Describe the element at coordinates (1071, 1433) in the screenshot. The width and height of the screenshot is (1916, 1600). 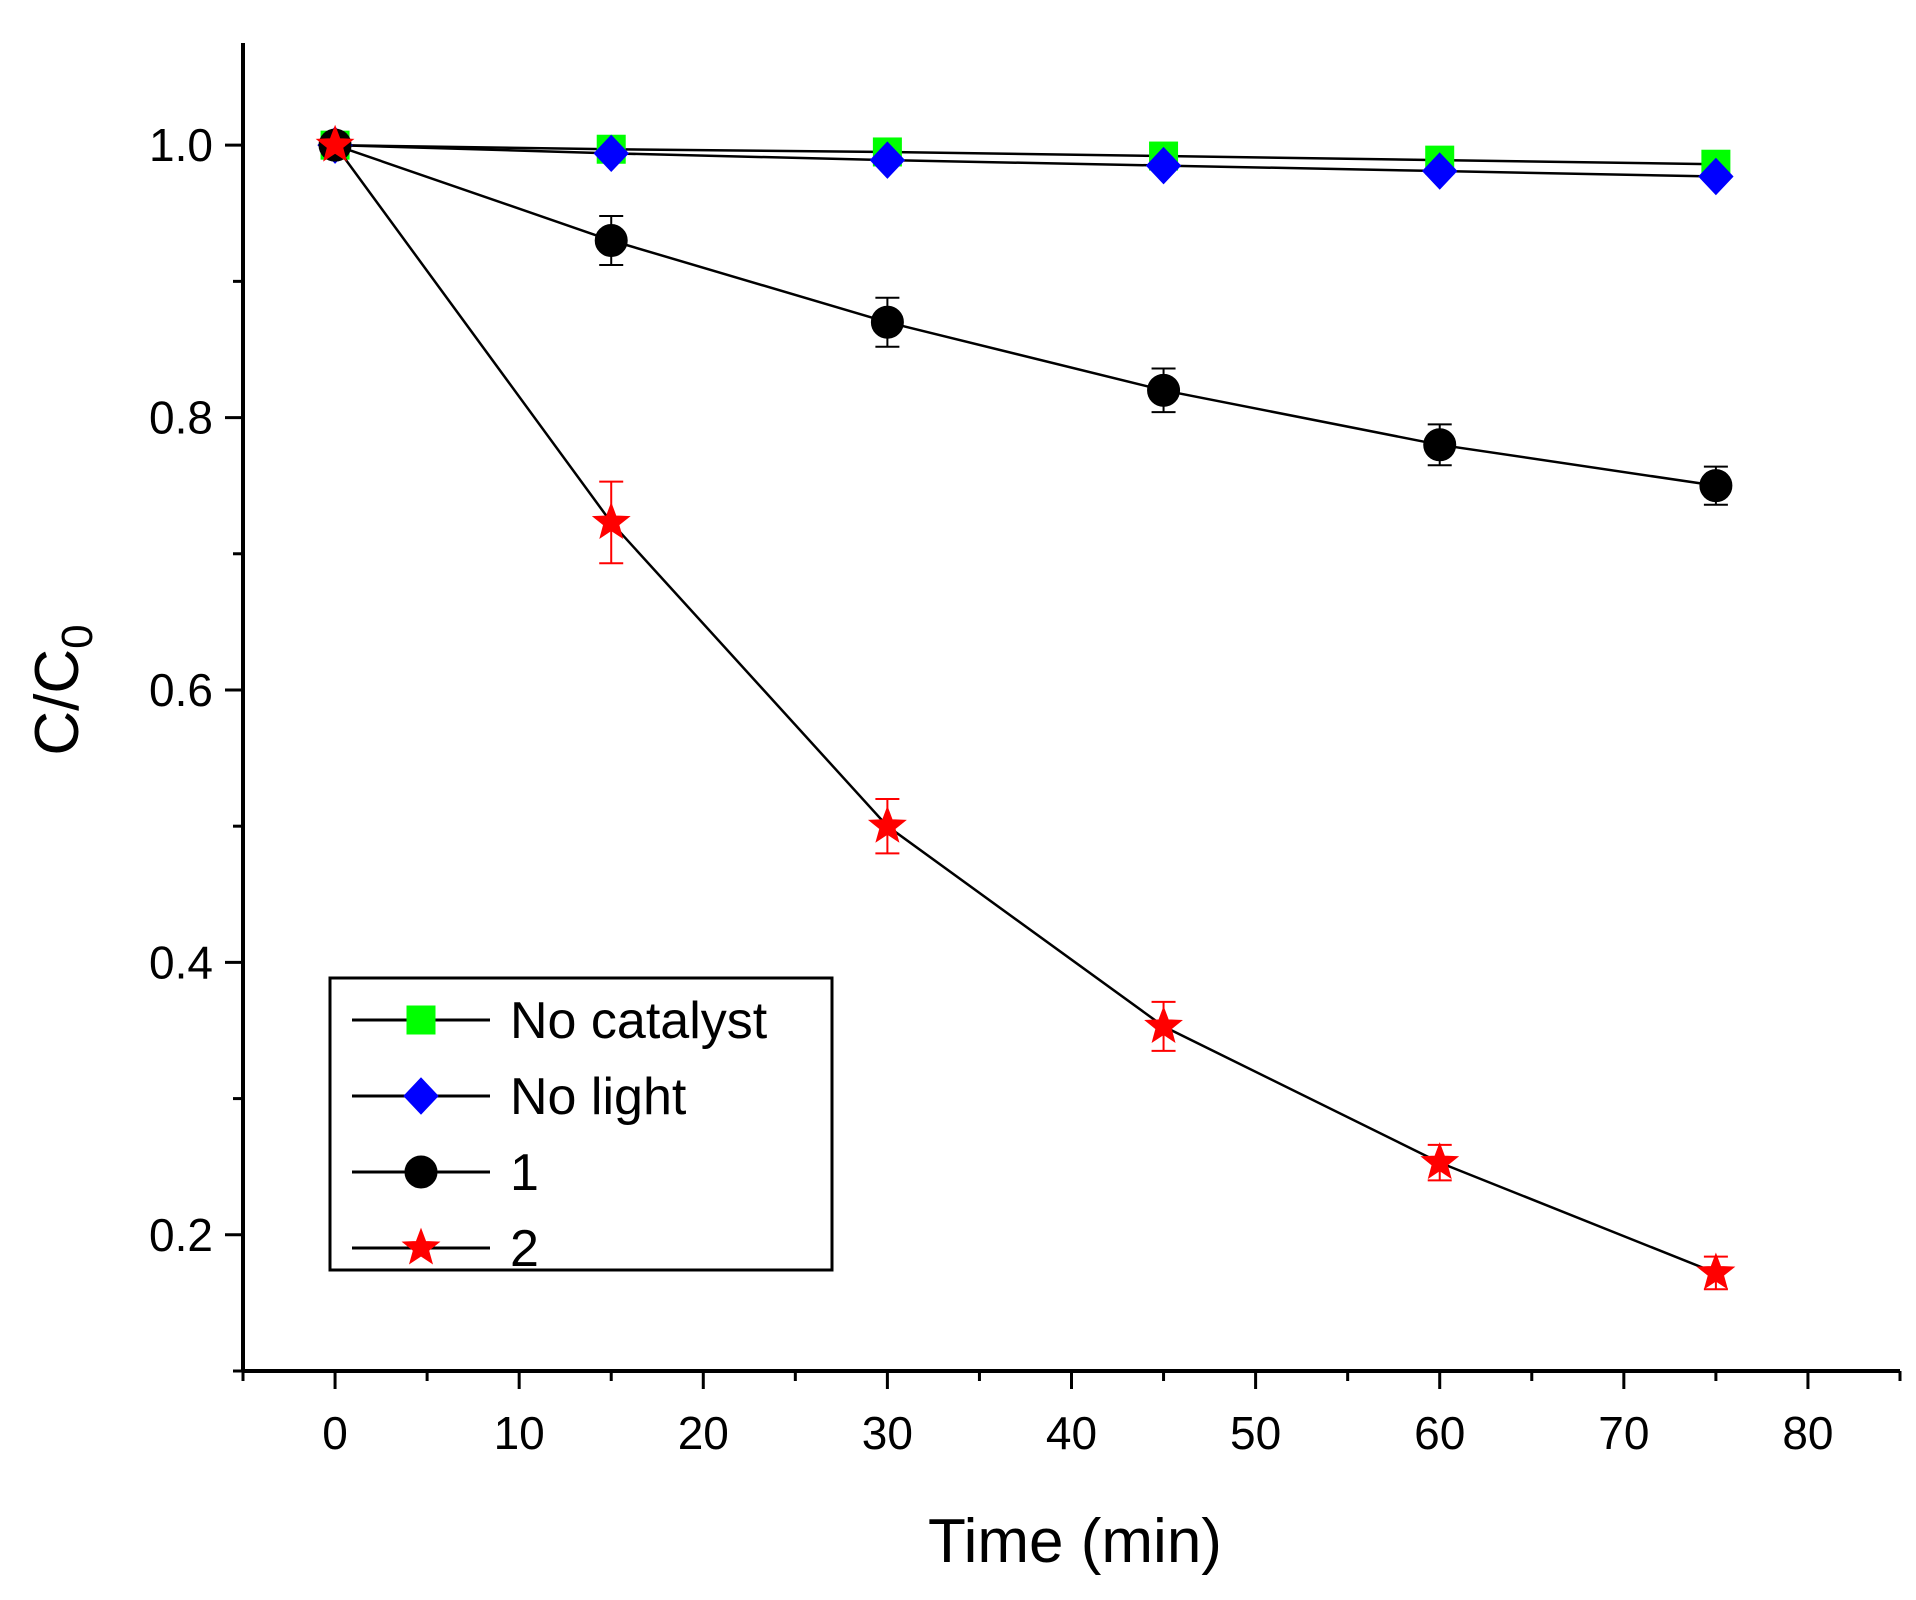
I see `x-tick-label: 40` at that location.